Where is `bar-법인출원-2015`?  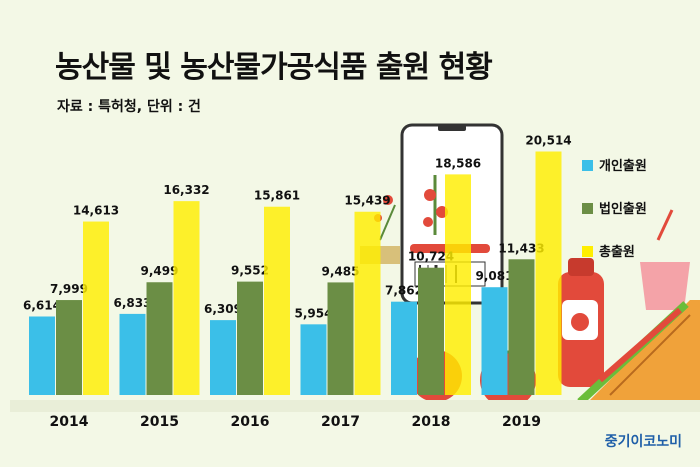 bar-법인출원-2015 is located at coordinates (159, 338).